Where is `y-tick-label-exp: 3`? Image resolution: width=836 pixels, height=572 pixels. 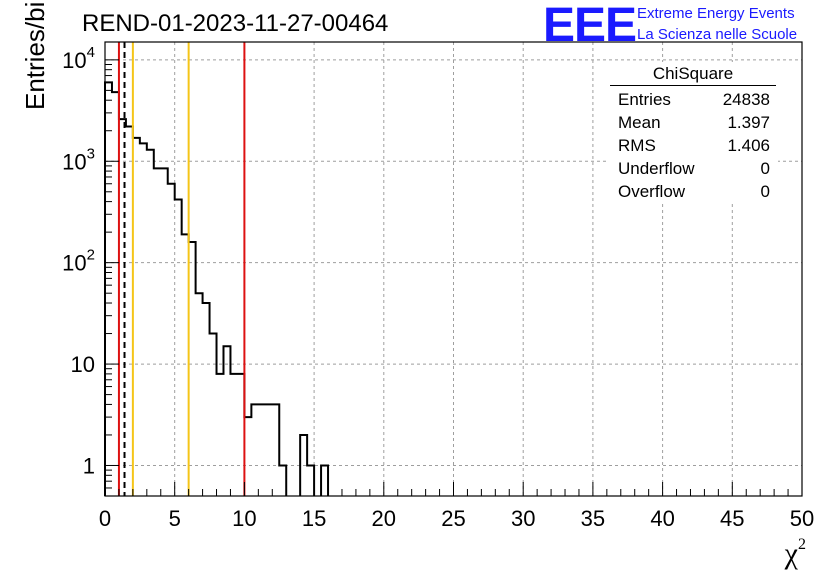 y-tick-label-exp: 3 is located at coordinates (91, 153).